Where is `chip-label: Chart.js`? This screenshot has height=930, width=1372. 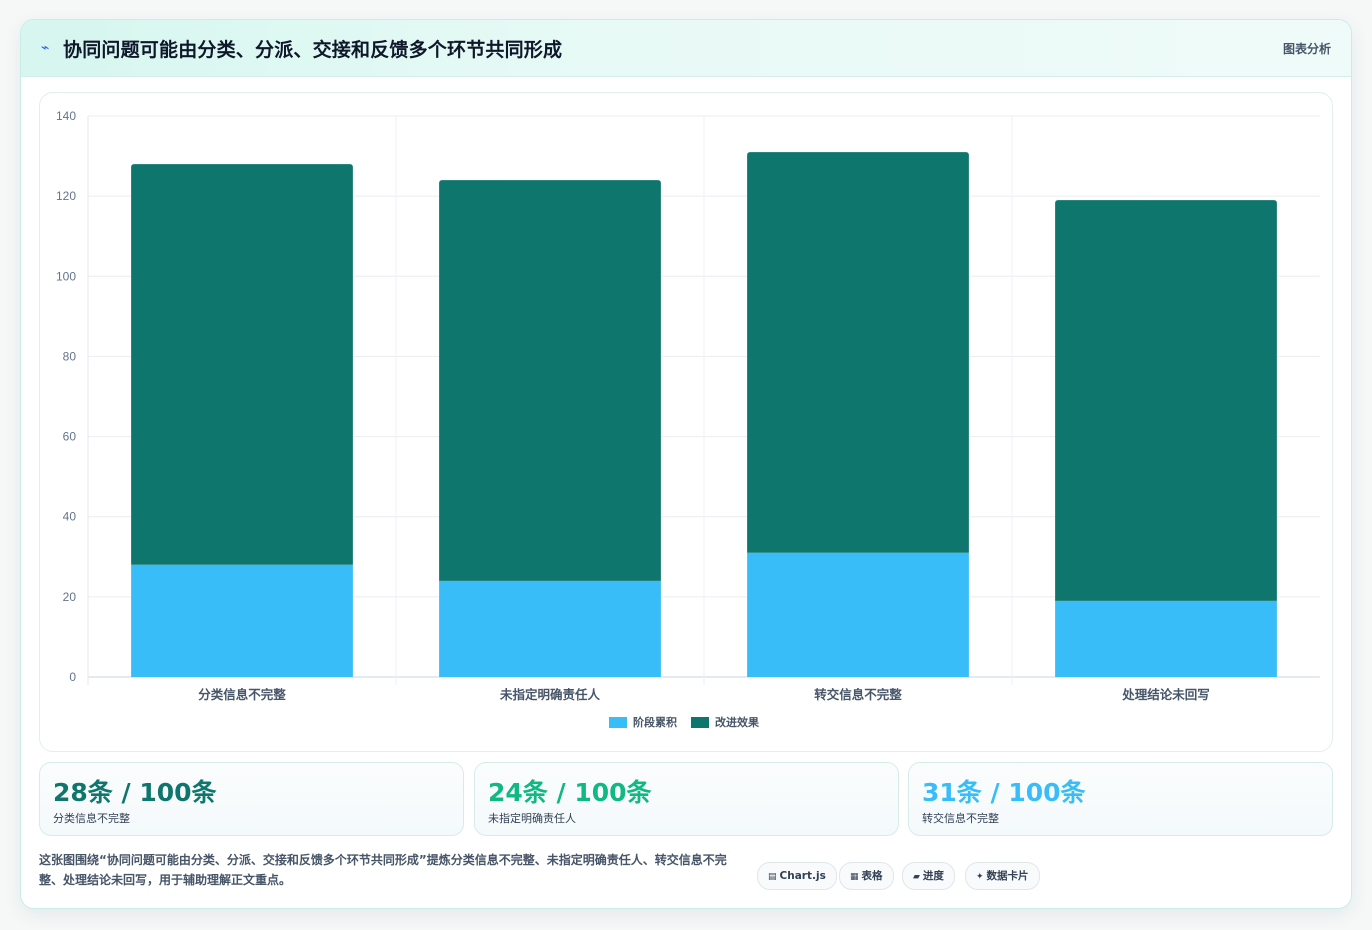
chip-label: Chart.js is located at coordinates (802, 876).